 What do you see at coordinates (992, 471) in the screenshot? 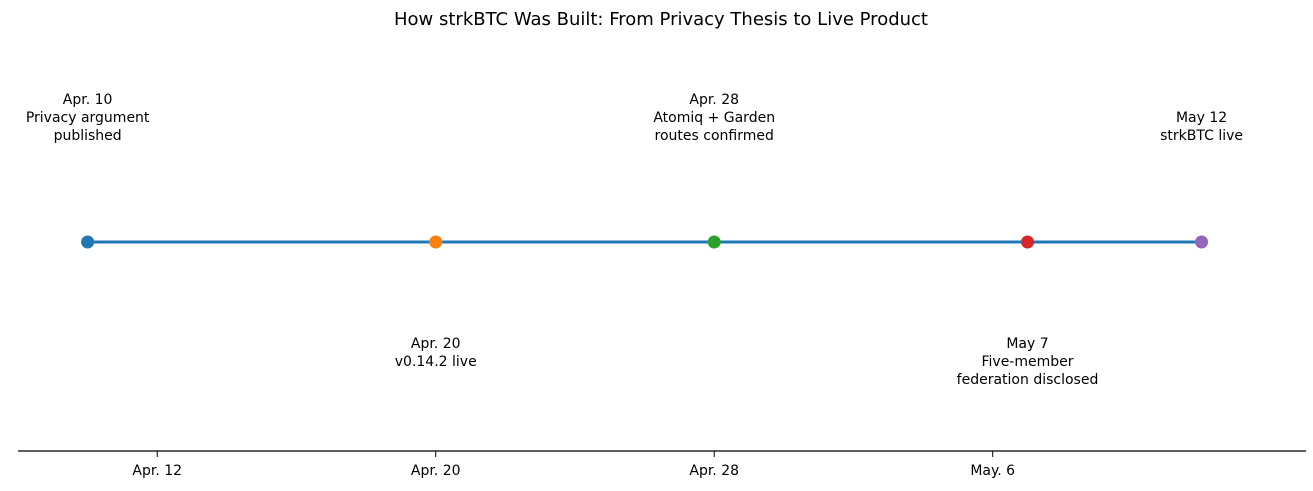
I see `x-tick-label: May. 6` at bounding box center [992, 471].